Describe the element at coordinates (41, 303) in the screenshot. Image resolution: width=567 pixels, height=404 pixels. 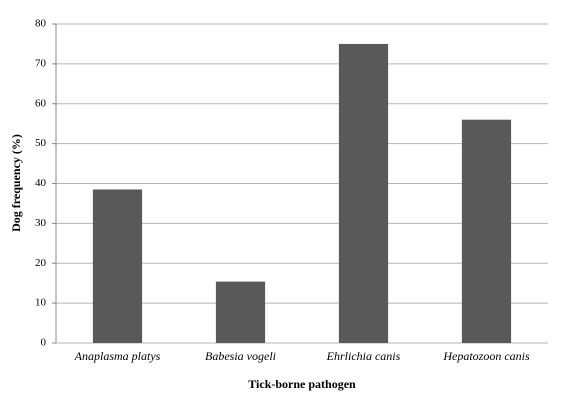
I see `y-tick-label: 10` at that location.